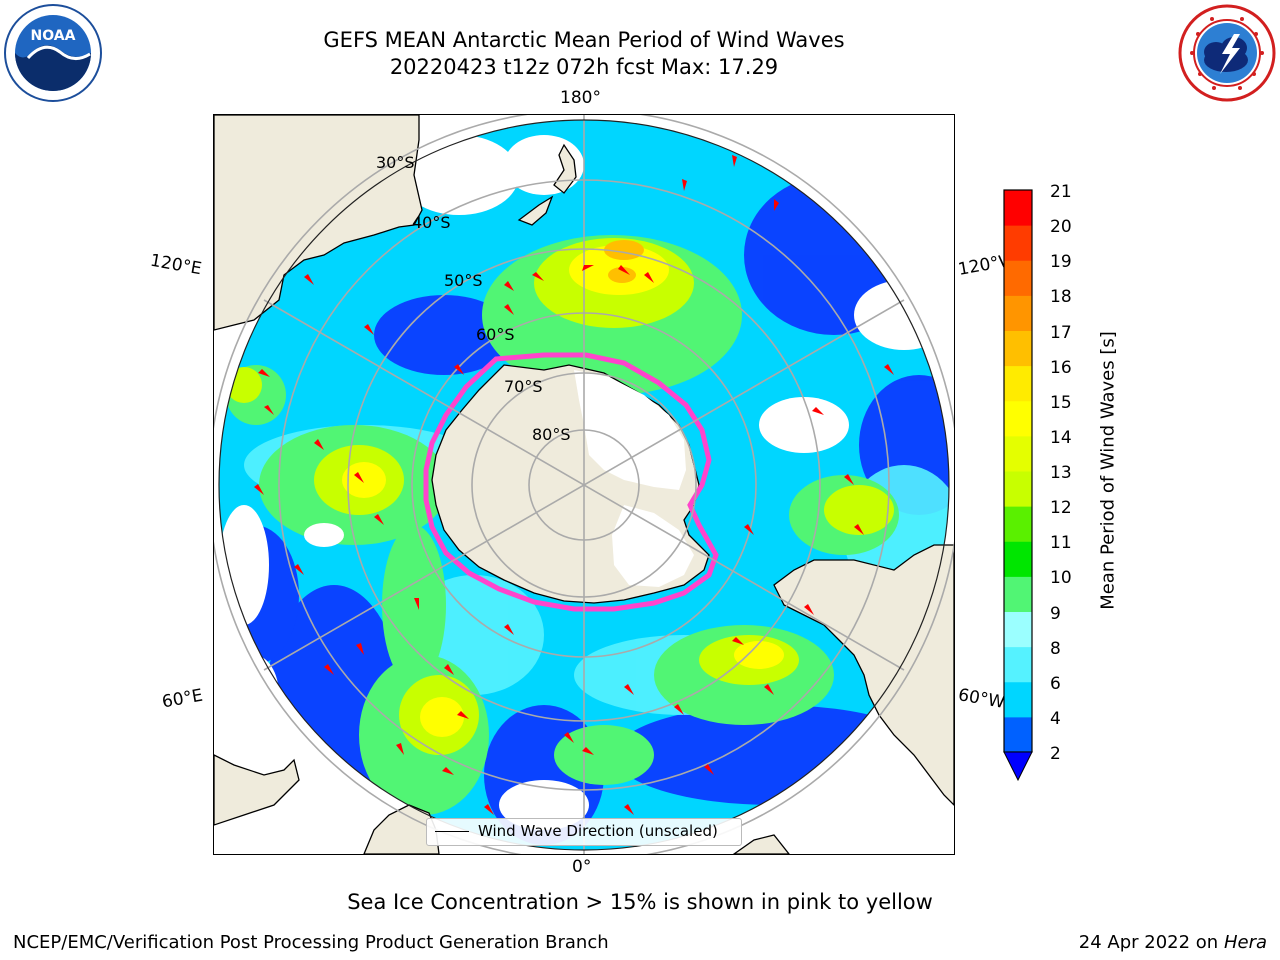 The height and width of the screenshot is (960, 1280). What do you see at coordinates (981, 699) in the screenshot?
I see `lon-label-lower-right: 60°W` at bounding box center [981, 699].